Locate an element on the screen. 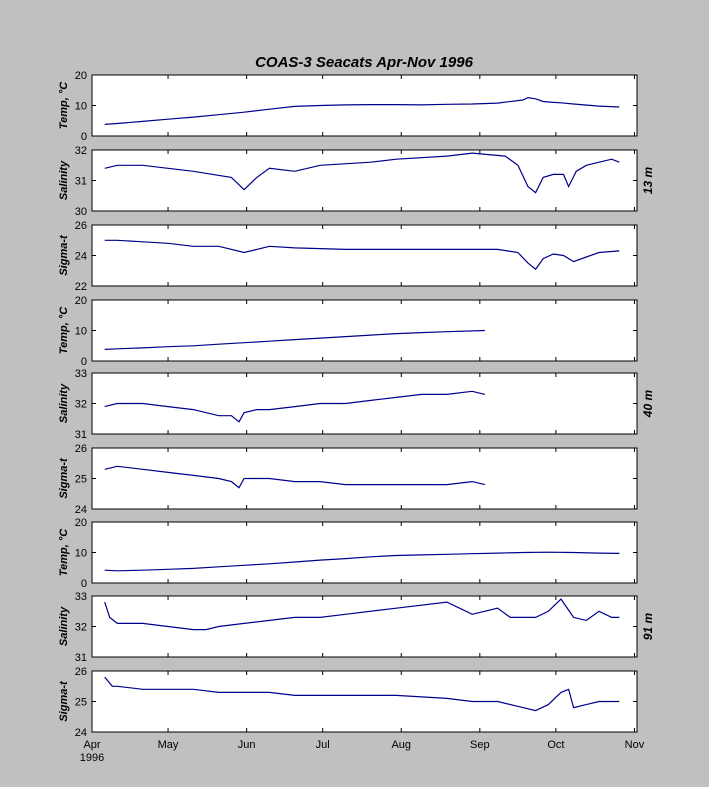  x-tick-label: Aug is located at coordinates (401, 745).